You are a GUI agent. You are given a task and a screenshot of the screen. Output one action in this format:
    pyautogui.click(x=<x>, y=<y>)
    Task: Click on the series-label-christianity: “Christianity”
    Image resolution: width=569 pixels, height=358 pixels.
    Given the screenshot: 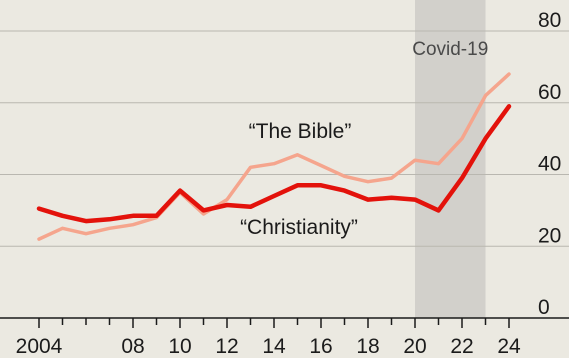 What is the action you would take?
    pyautogui.click(x=299, y=227)
    